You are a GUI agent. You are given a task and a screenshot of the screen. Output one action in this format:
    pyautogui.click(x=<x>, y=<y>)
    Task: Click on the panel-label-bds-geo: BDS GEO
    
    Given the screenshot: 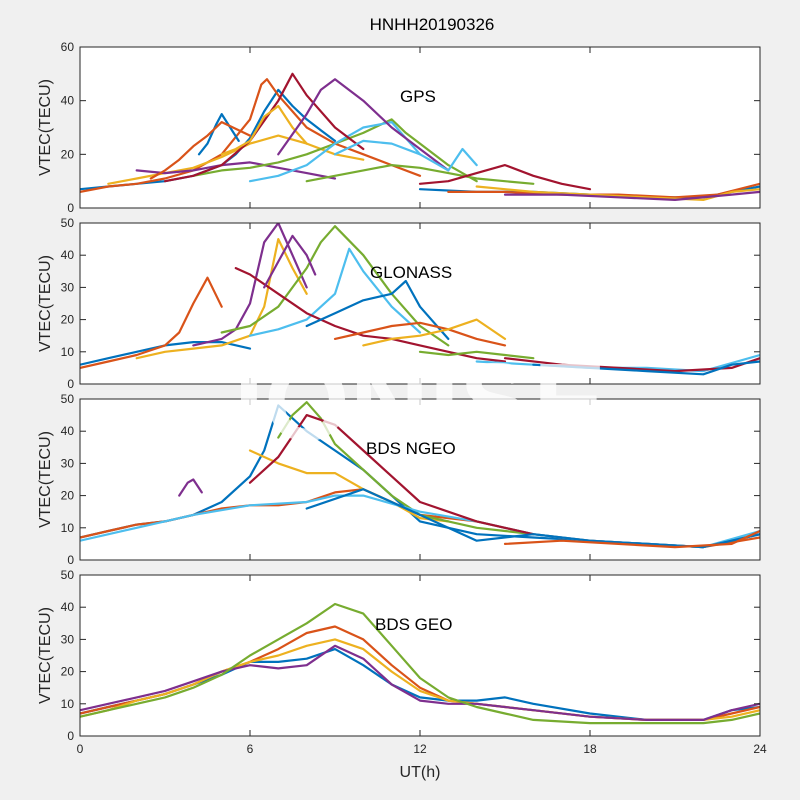 What is the action you would take?
    pyautogui.click(x=413, y=624)
    